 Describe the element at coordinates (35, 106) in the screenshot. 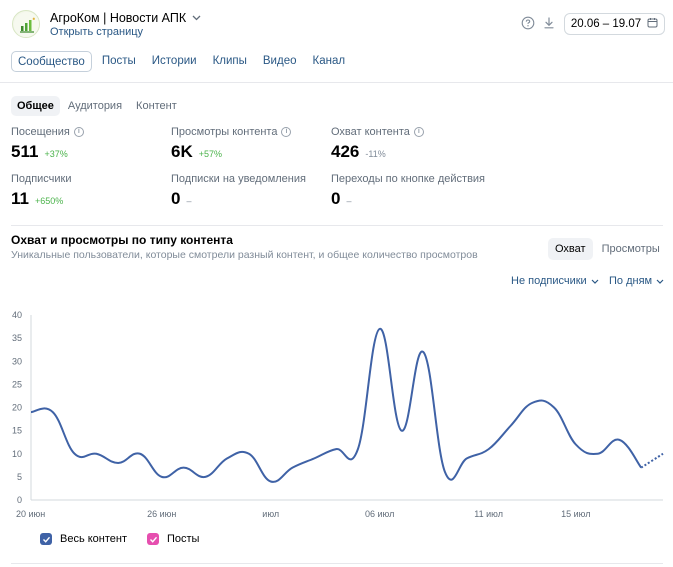

I see `subtab-general: Общее` at that location.